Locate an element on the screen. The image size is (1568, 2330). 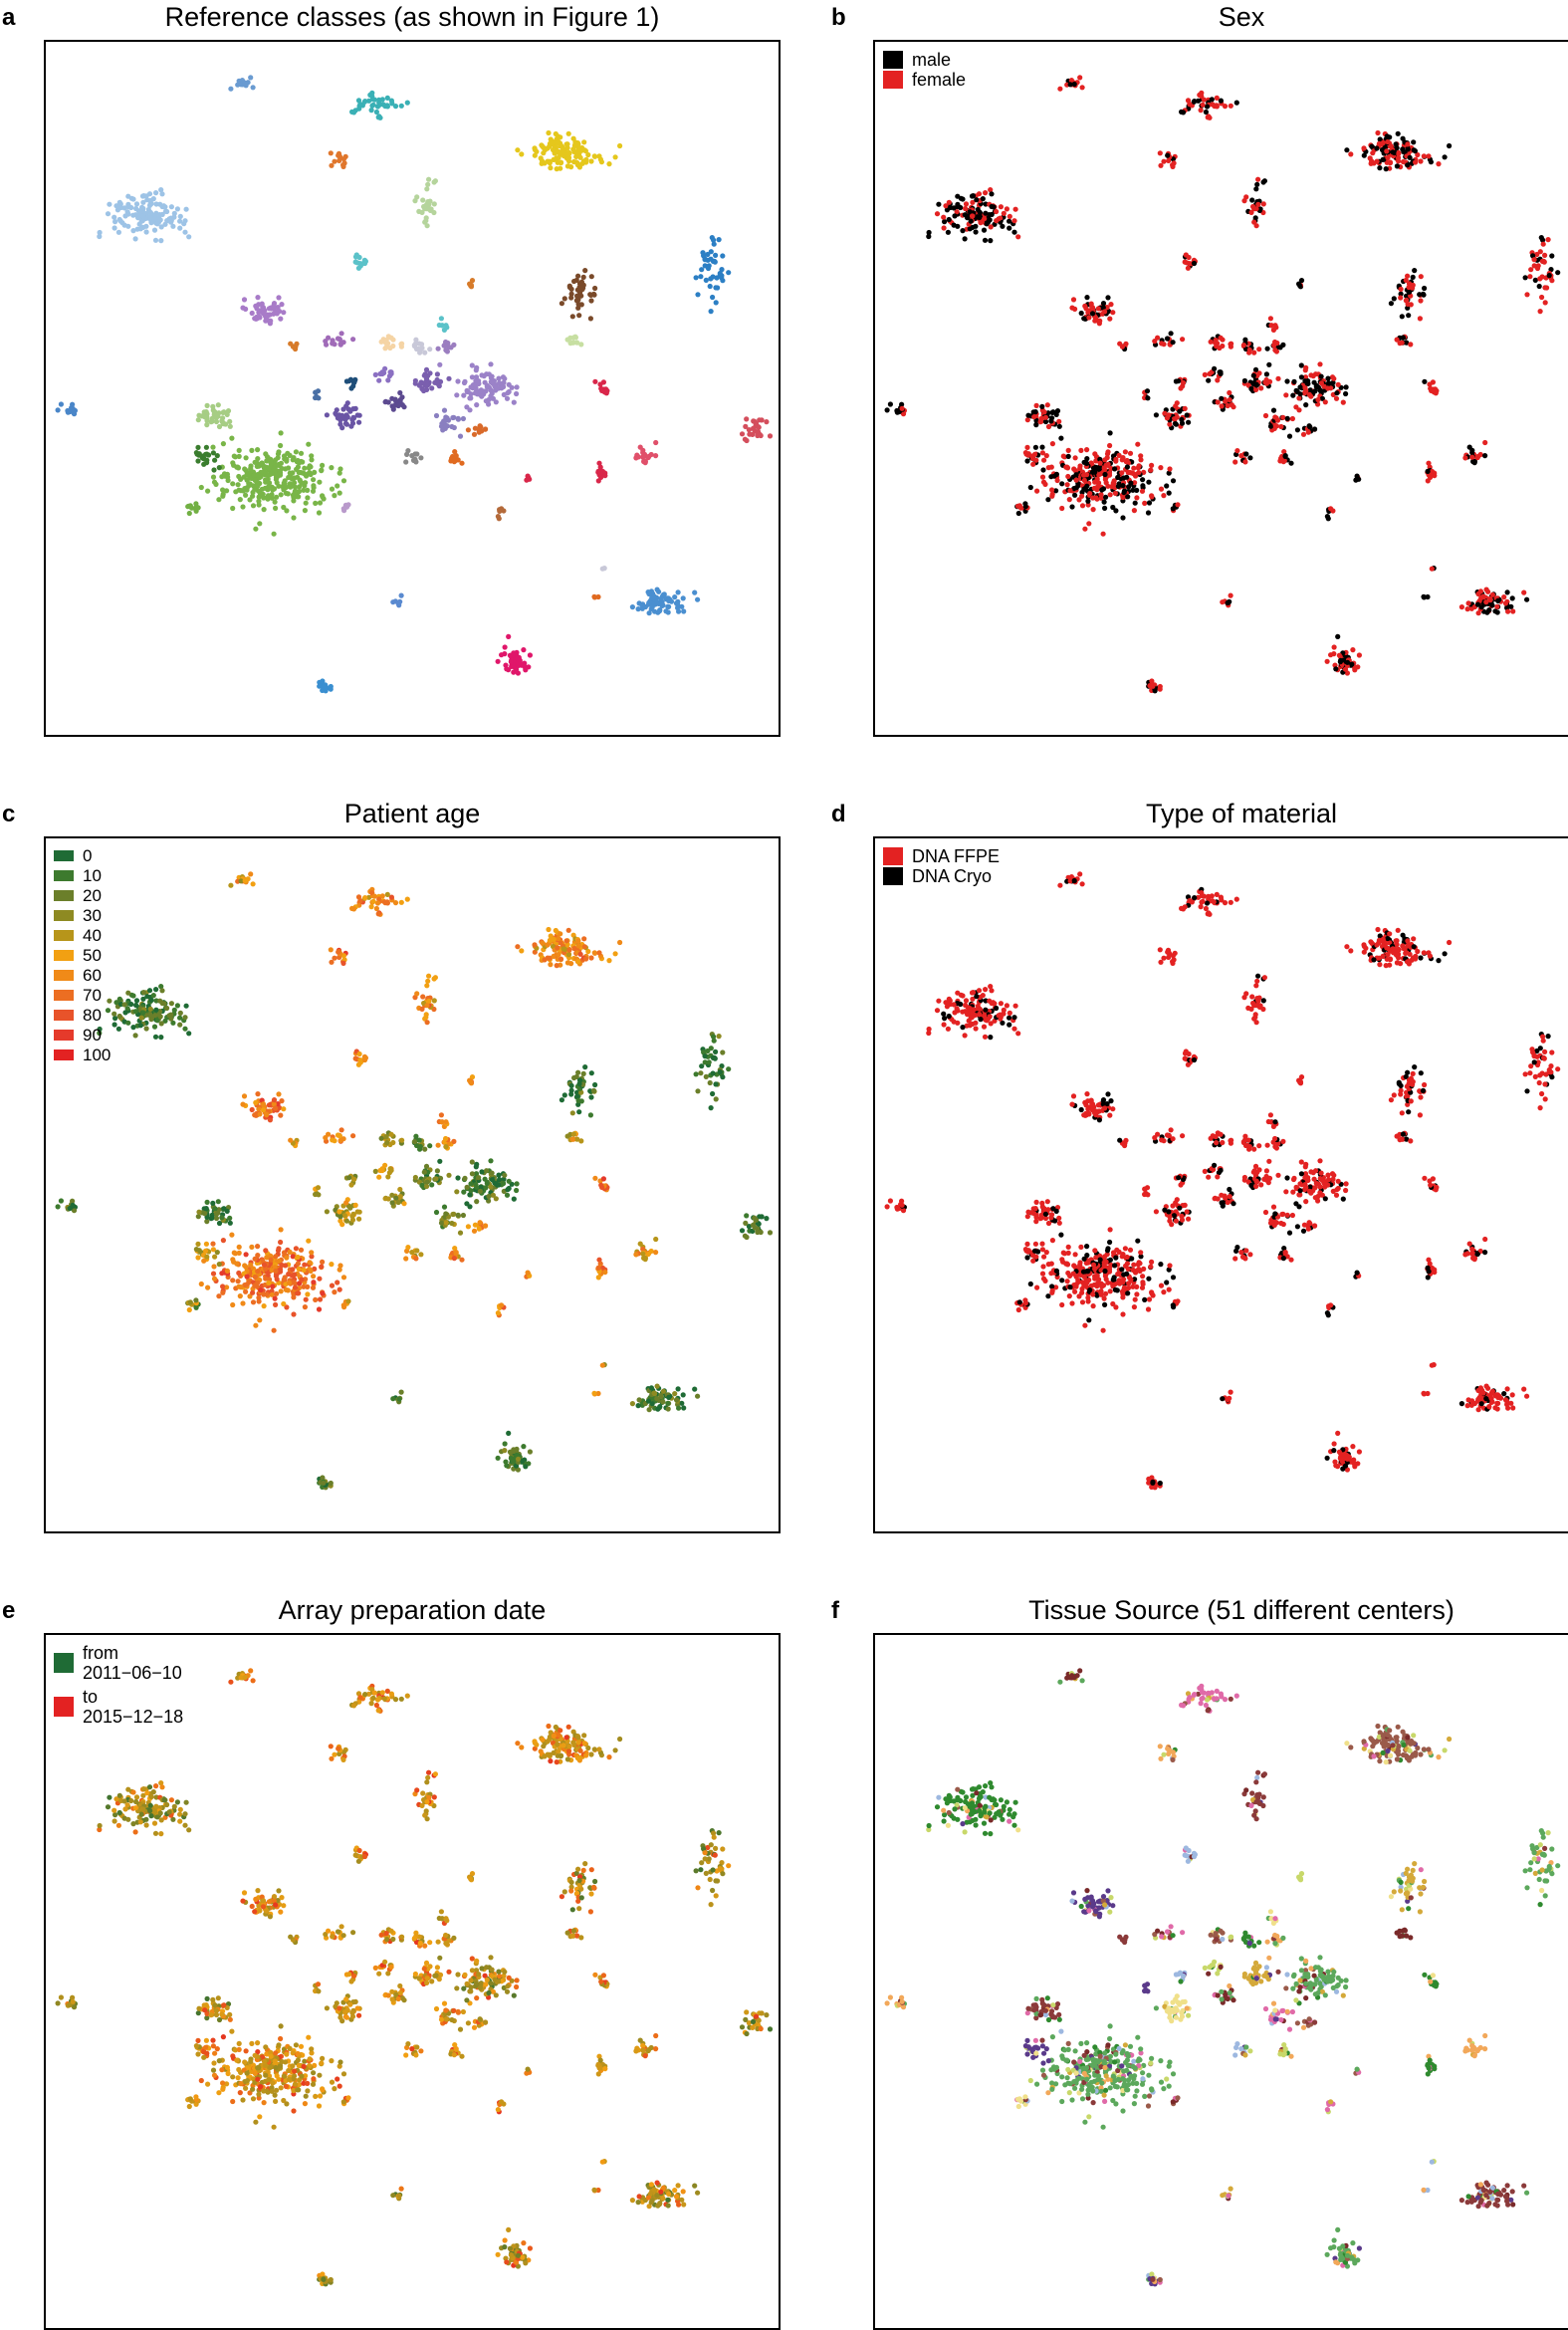
scatter-plot-area: 0 10 20 30 40 50 60 70 80 90 100 is located at coordinates (412, 1184).